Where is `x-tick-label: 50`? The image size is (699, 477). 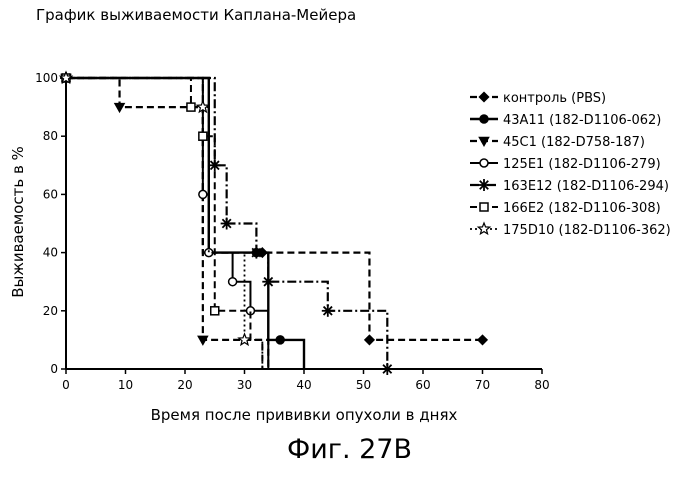 x-tick-label: 50 is located at coordinates (363, 385).